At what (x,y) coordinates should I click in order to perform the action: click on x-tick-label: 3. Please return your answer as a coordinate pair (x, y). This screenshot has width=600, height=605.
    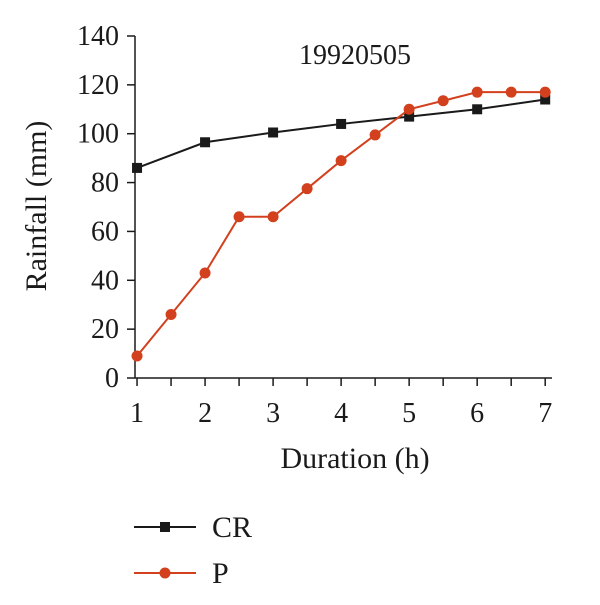
    Looking at the image, I should click on (273, 413).